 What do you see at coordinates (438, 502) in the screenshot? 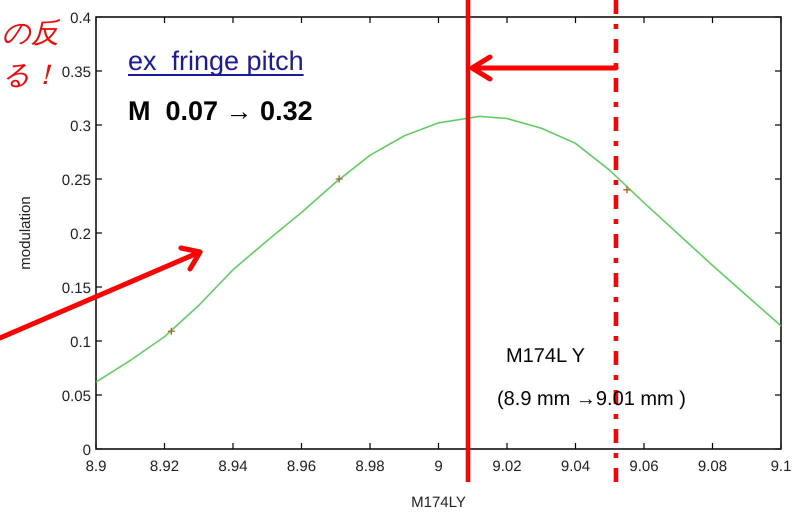
I see `x-axis-title: M174LY` at bounding box center [438, 502].